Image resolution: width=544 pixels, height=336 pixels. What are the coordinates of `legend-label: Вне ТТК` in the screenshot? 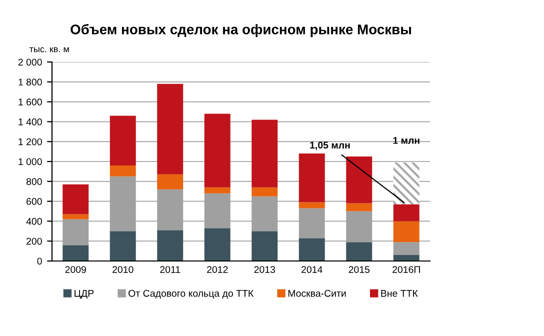 It's located at (399, 293).